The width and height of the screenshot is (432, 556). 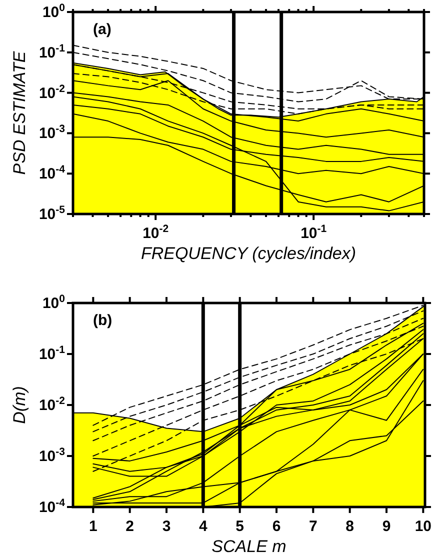 What do you see at coordinates (249, 546) in the screenshot?
I see `x-axis-title: SCALE m` at bounding box center [249, 546].